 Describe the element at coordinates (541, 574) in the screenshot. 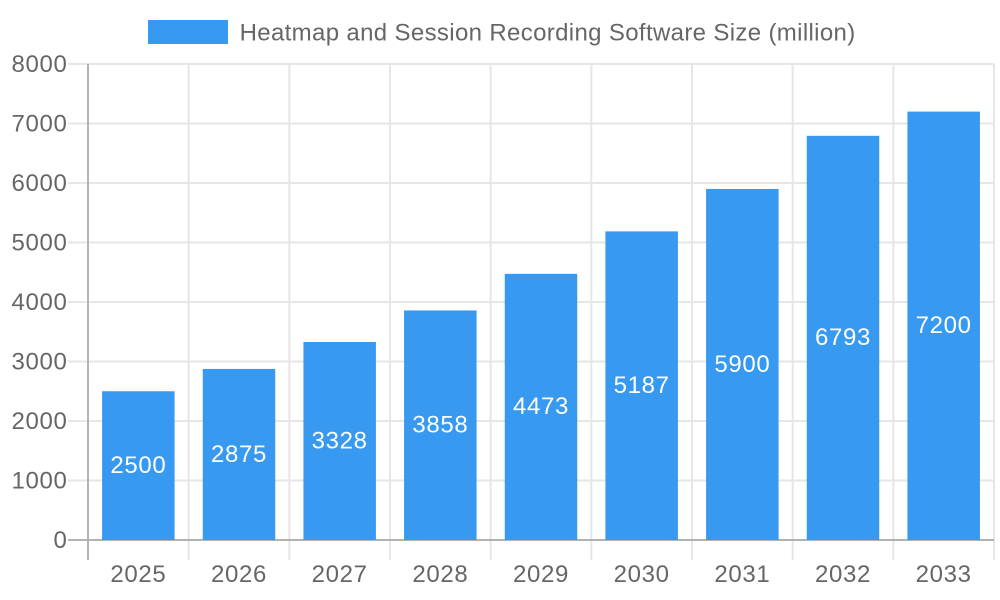

I see `svg-text: 2029` at that location.